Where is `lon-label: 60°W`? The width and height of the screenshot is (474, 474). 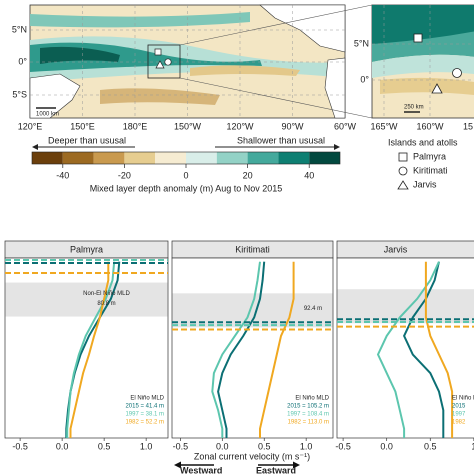 lon-label: 60°W is located at coordinates (345, 126).